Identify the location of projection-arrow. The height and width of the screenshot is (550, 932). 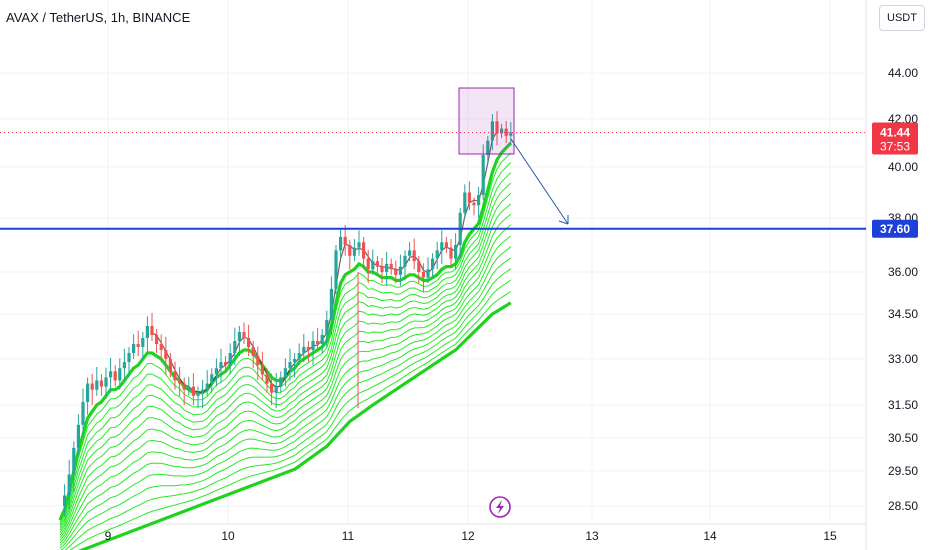
(539, 181).